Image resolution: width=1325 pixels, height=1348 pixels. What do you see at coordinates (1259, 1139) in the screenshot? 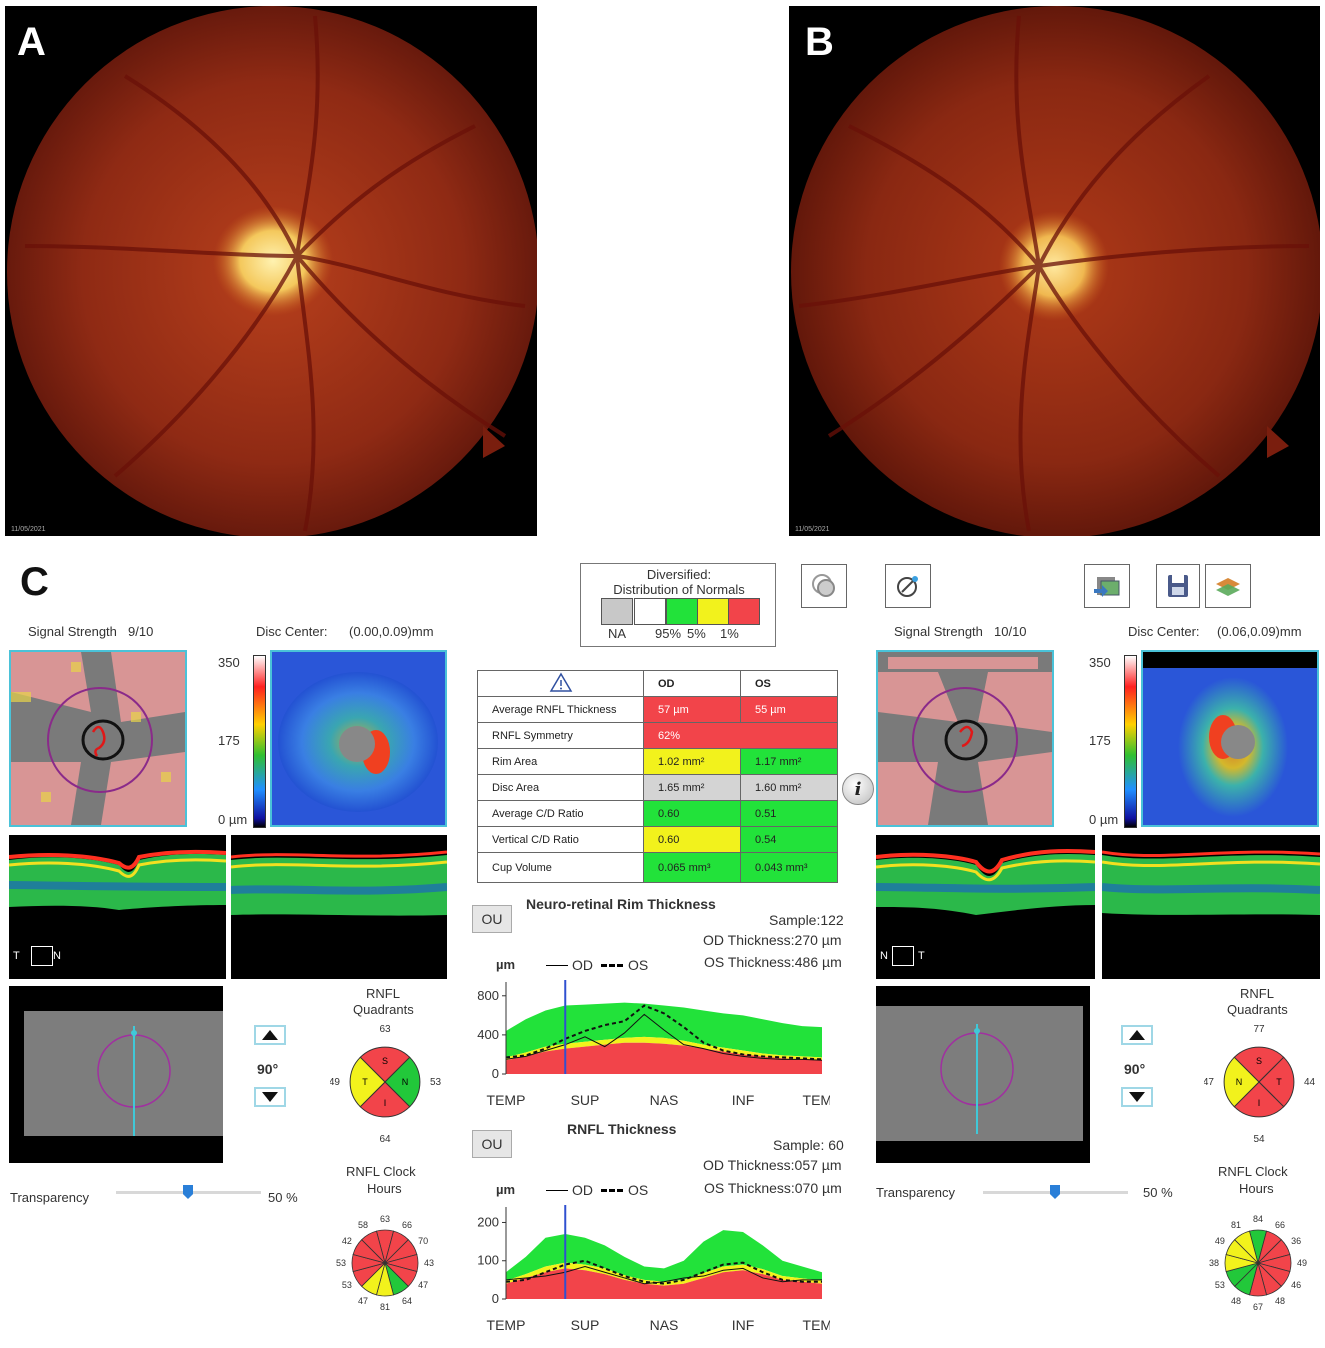
I see `os-q-bottom: 54` at bounding box center [1259, 1139].